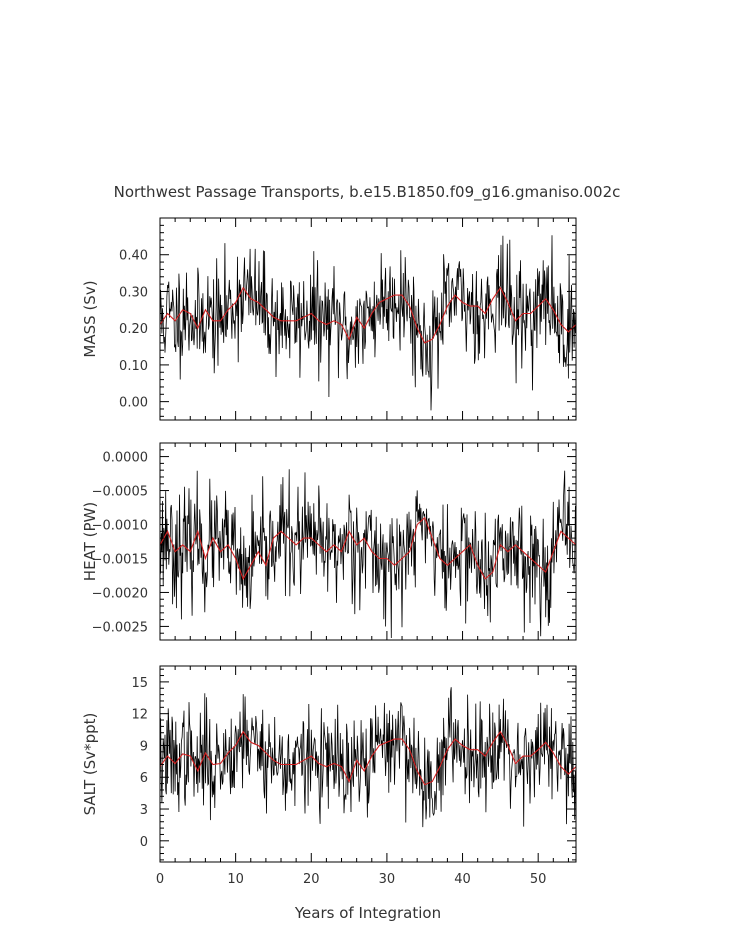 This screenshot has width=733, height=945. What do you see at coordinates (133, 403) in the screenshot?
I see `mass-ytick-label: 0.00` at bounding box center [133, 403].